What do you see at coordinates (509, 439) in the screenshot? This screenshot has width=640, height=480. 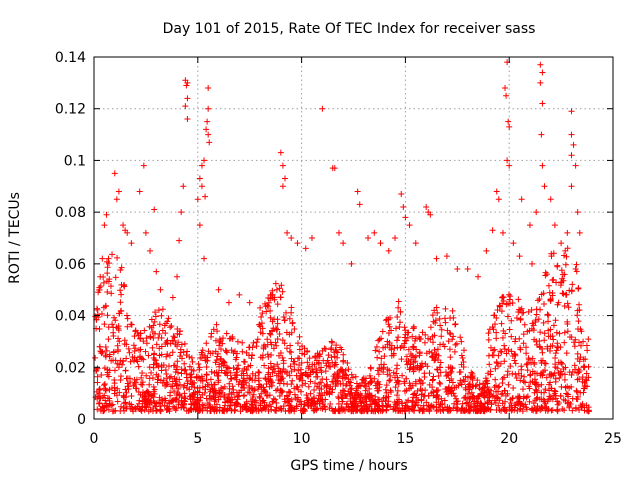 I see `x-tick-label: 20` at bounding box center [509, 439].